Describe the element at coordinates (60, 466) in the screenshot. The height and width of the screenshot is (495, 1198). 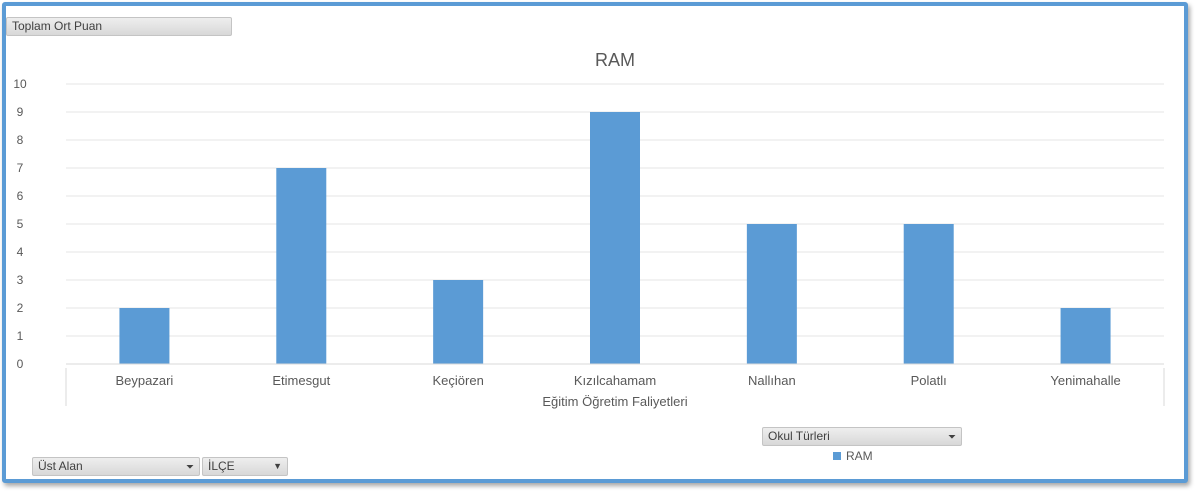
I see `ust-alan-label: Üst Alan` at that location.